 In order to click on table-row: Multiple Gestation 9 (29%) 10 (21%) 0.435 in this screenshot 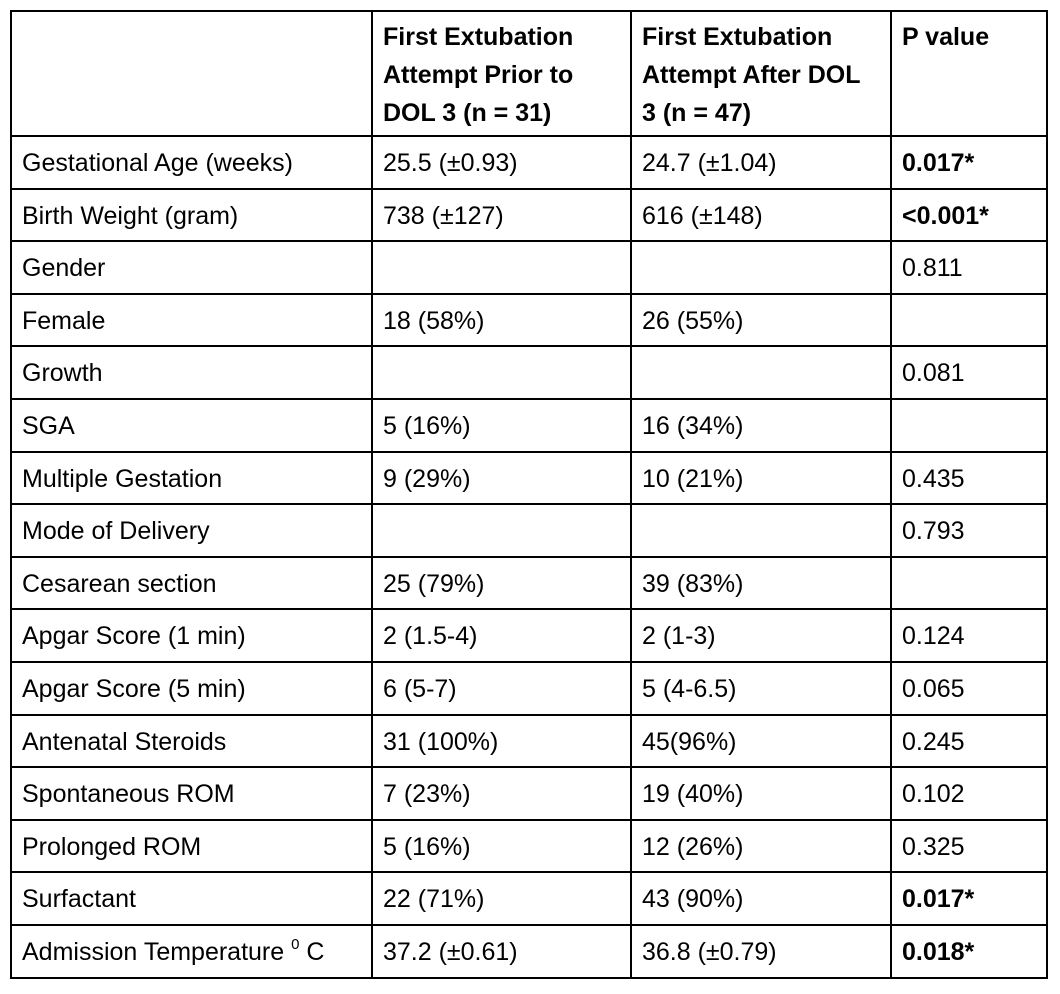, I will do `click(529, 478)`.